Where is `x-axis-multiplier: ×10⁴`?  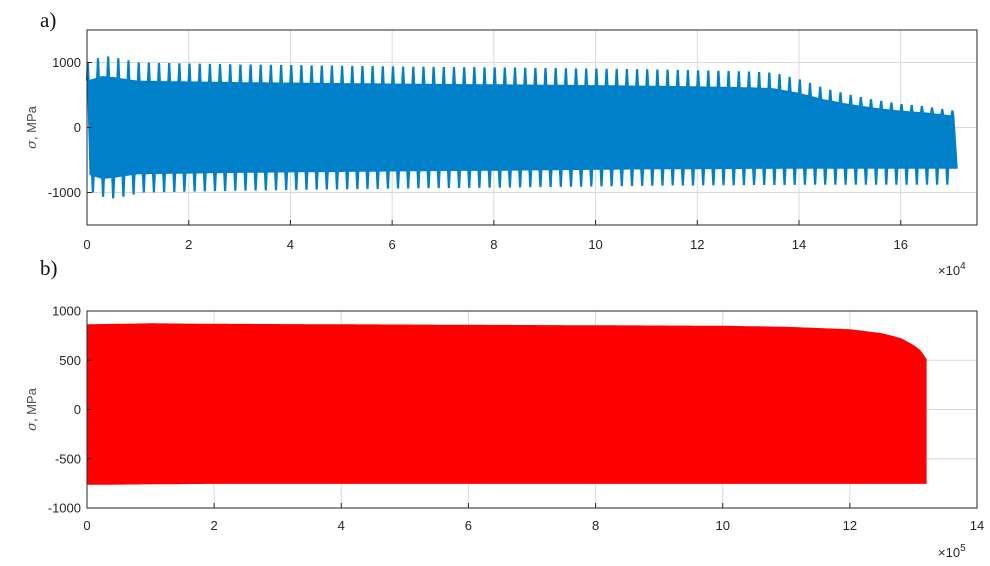
x-axis-multiplier: ×10⁴ is located at coordinates (952, 269).